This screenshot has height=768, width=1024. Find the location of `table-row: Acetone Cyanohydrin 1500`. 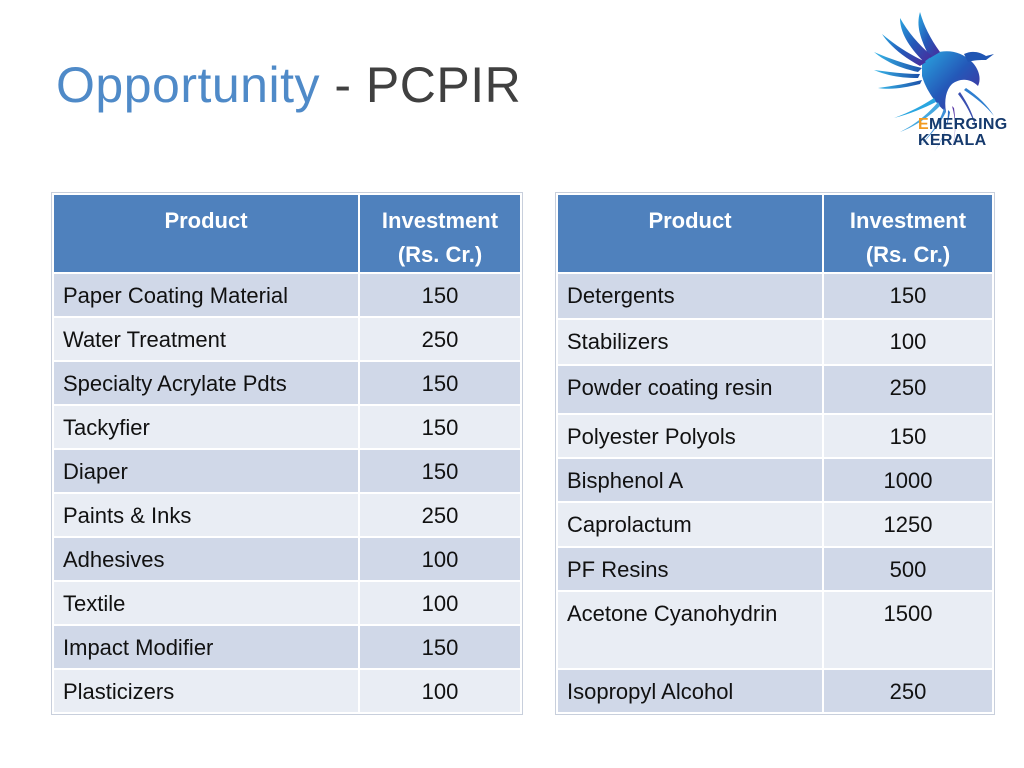

table-row: Acetone Cyanohydrin 1500 is located at coordinates (775, 630).